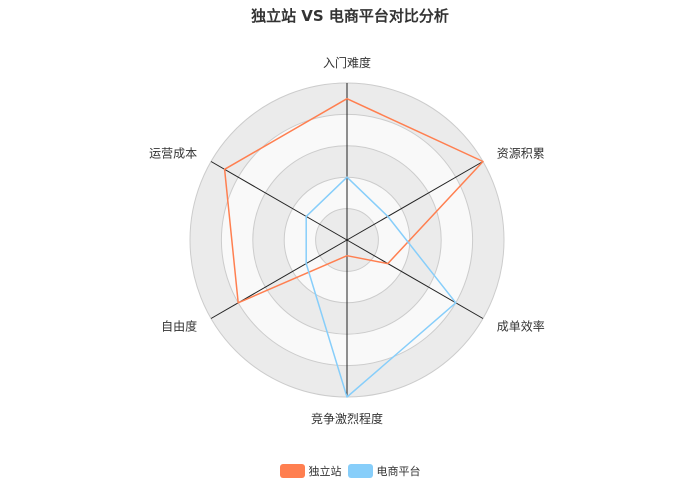 The width and height of the screenshot is (700, 480). I want to click on legend-swatch-independent-site, so click(292, 471).